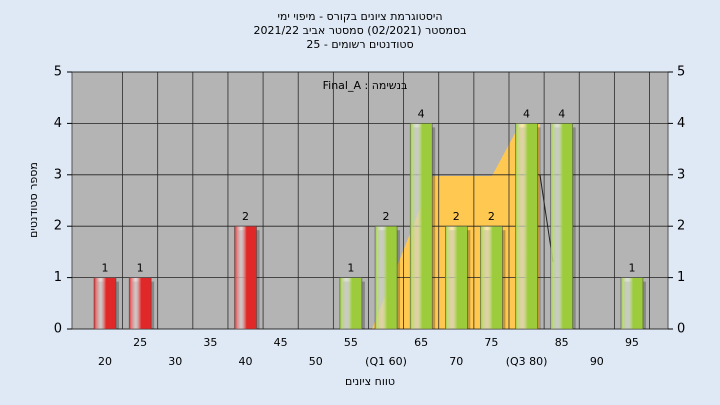  I want to click on x-tick-label: 65, so click(421, 342).